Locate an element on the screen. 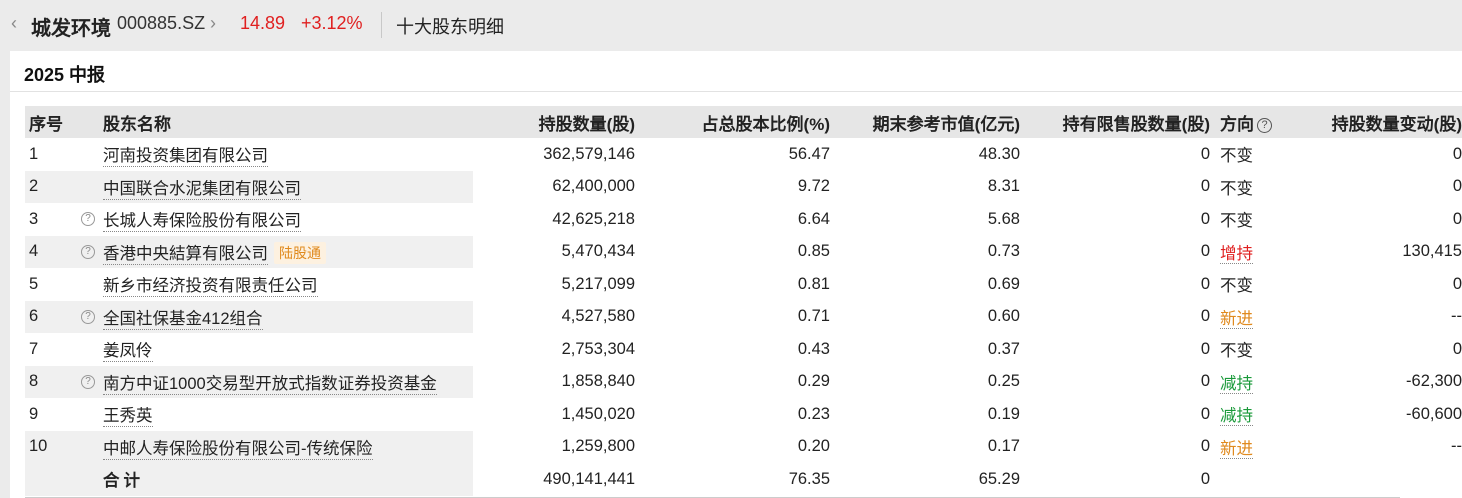 The height and width of the screenshot is (498, 1462). hold-amount: 42,625,218 is located at coordinates (593, 218).